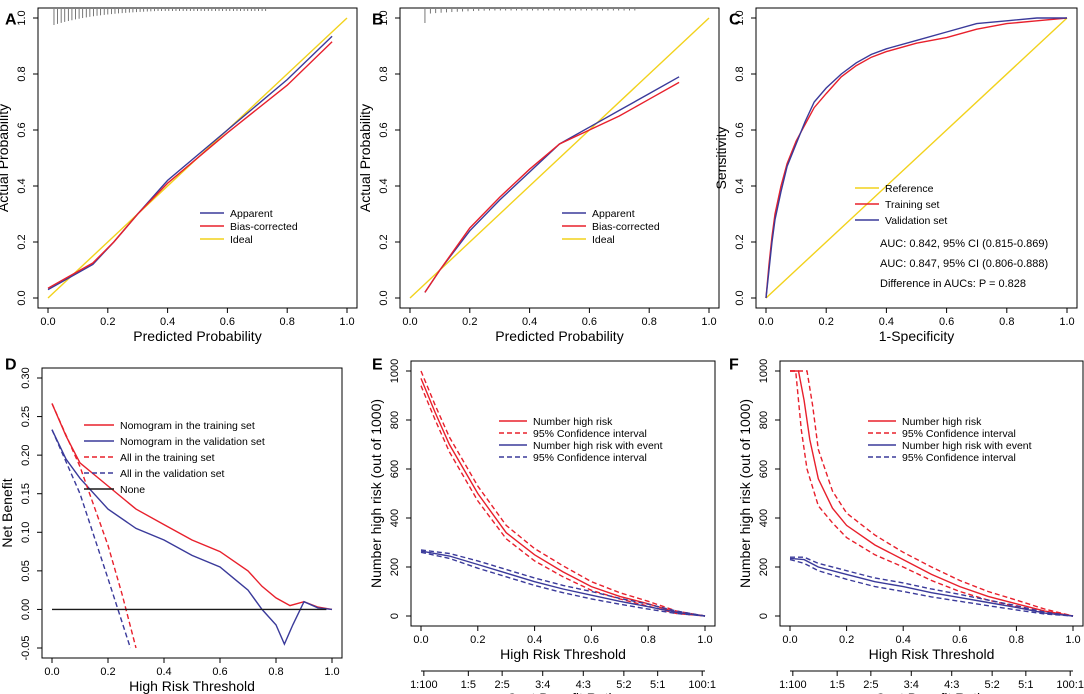  I want to click on auc-annotation: AUC: 0.842, 95% CI (0.815-0.869), so click(964, 244).